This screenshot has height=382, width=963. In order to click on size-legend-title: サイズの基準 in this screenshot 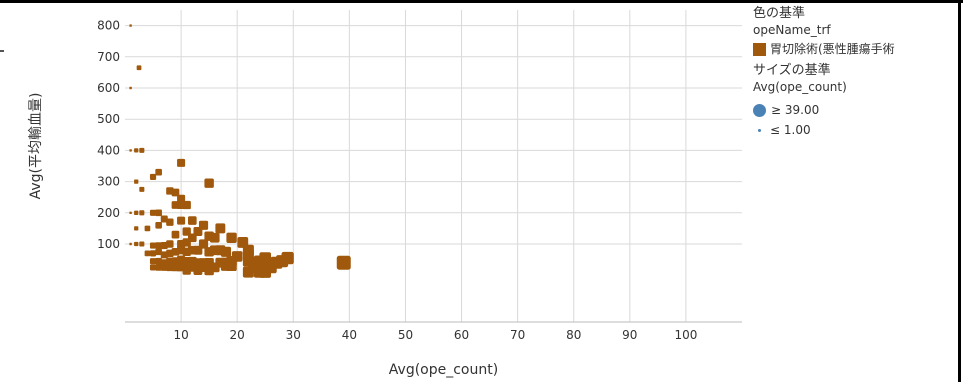, I will do `click(792, 70)`.